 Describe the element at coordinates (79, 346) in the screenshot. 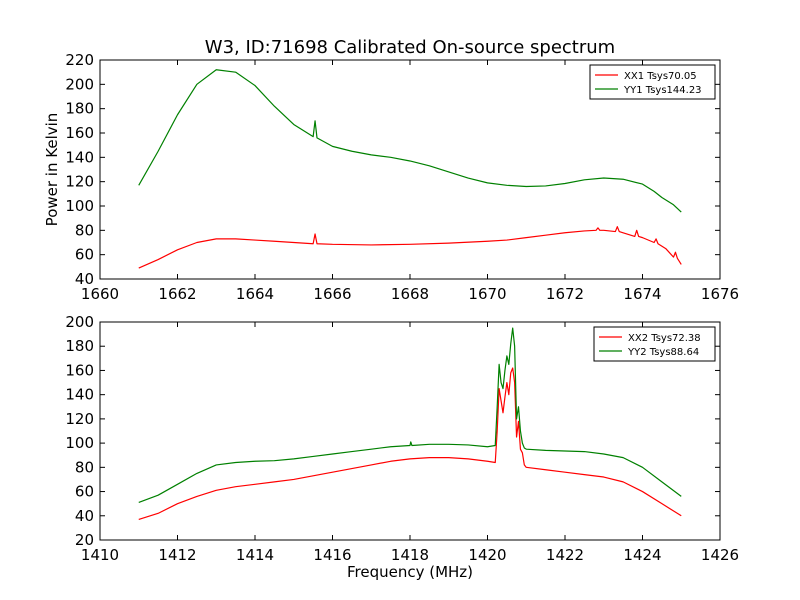

I see `panel-2-ytick-label: 180` at that location.